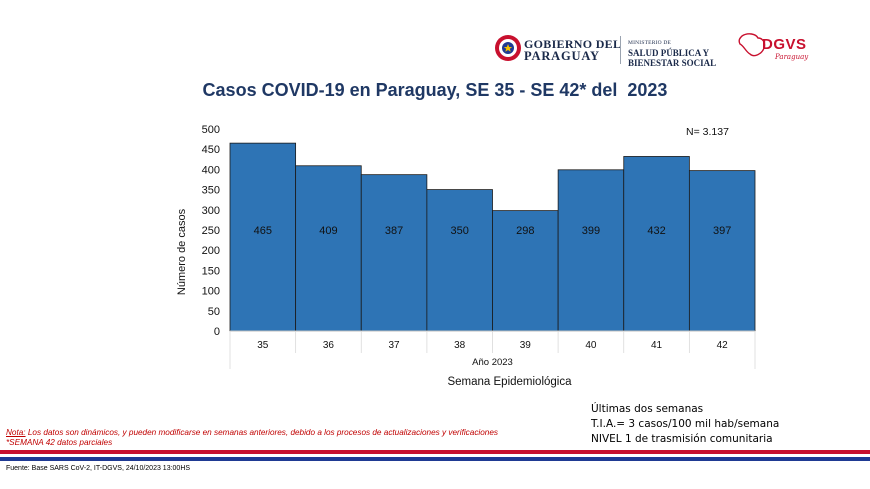  I want to click on y-tick-label-100: 100, so click(211, 292).